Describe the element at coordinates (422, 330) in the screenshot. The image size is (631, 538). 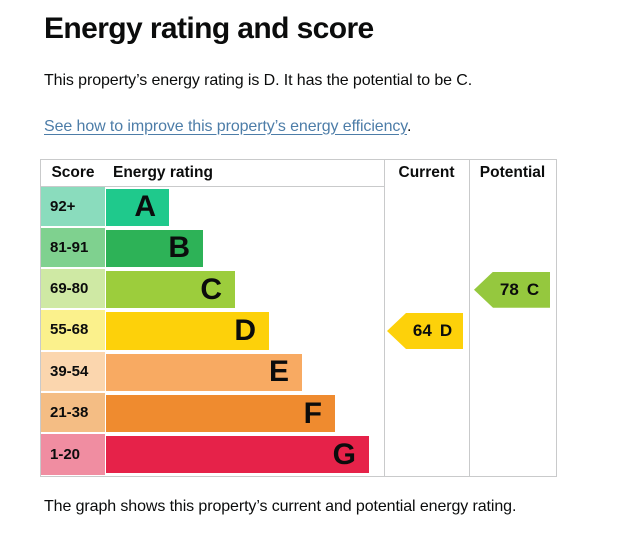
I see `current-rating-score: 64` at that location.